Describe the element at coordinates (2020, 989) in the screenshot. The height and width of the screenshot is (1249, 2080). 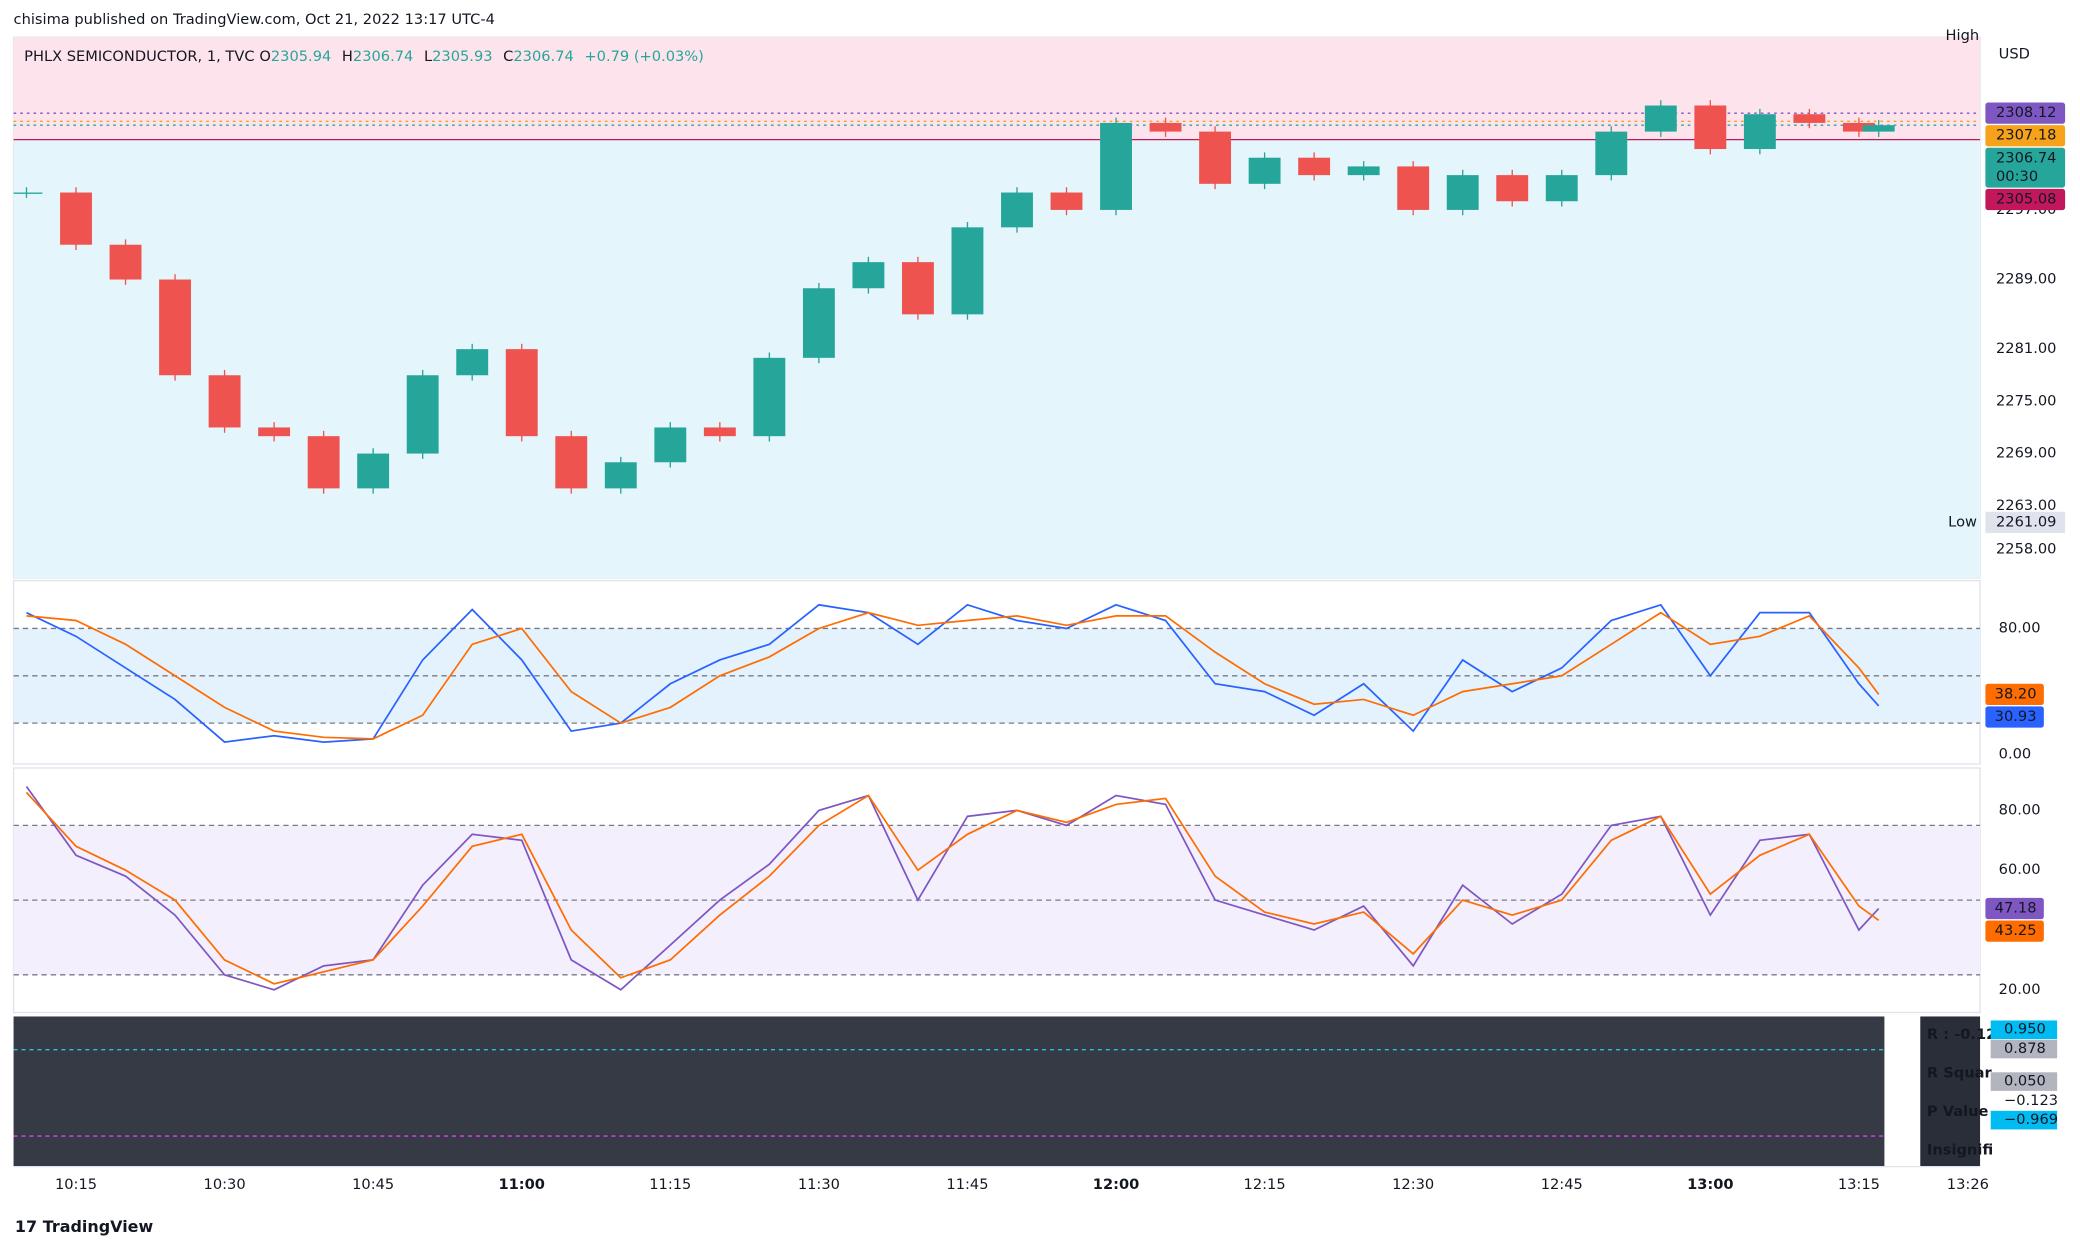
I see `y-tick-label: 20.00` at that location.